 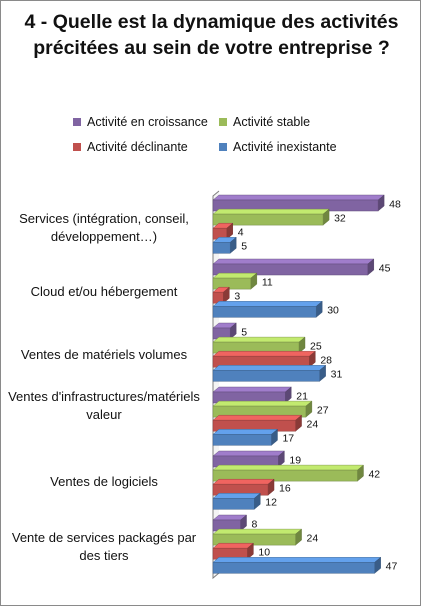 I want to click on legend-item-croissance: Activité en croissance, so click(x=140, y=122).